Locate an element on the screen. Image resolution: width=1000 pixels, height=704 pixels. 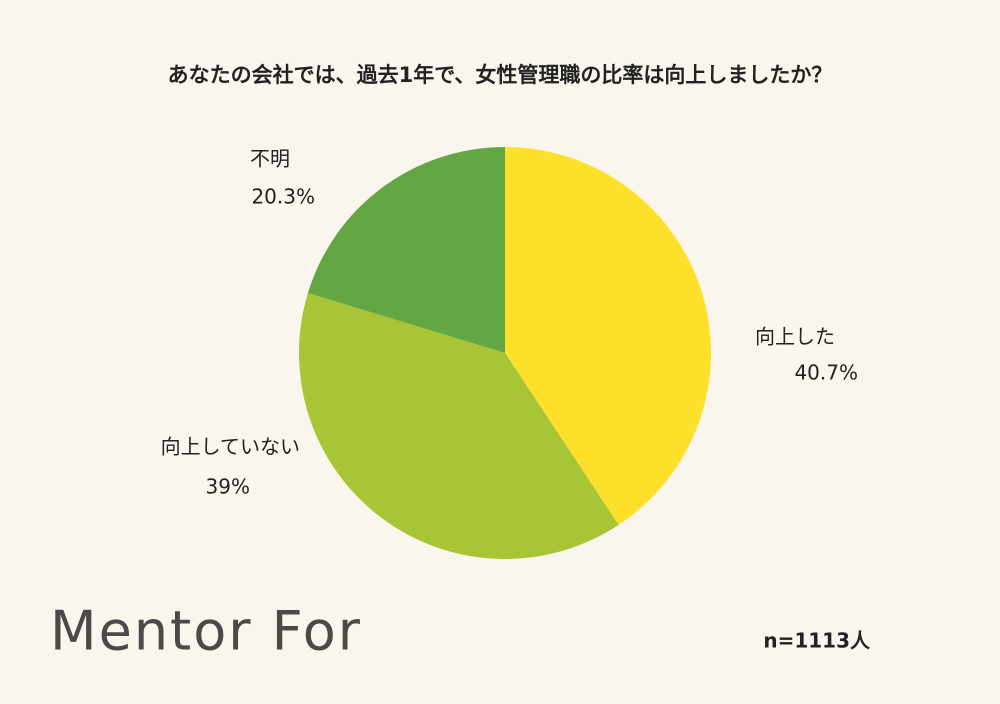
value-label: 40.7% is located at coordinates (826, 373).